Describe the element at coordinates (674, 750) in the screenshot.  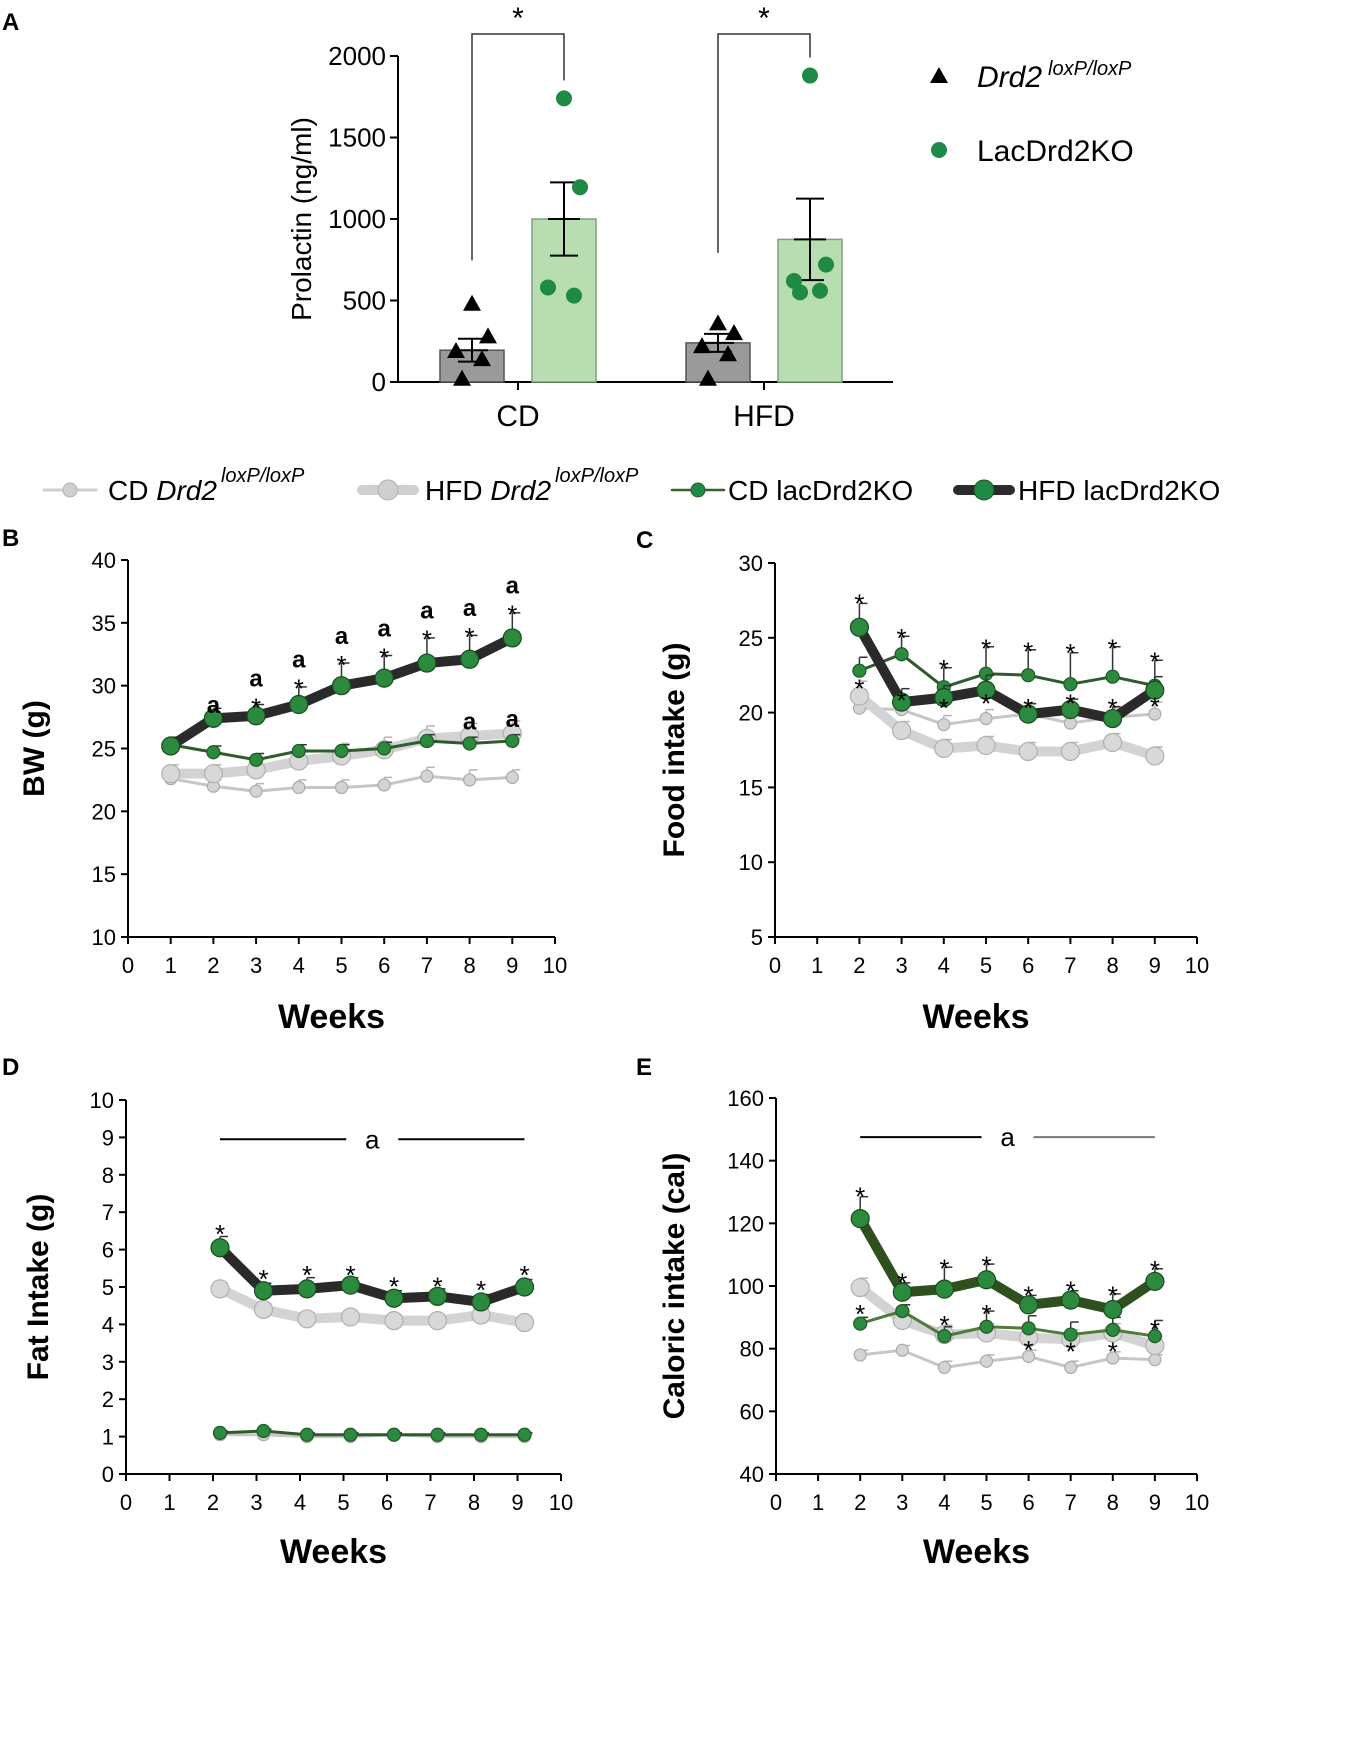
I see `y-axis-title: Food intake (g)` at that location.